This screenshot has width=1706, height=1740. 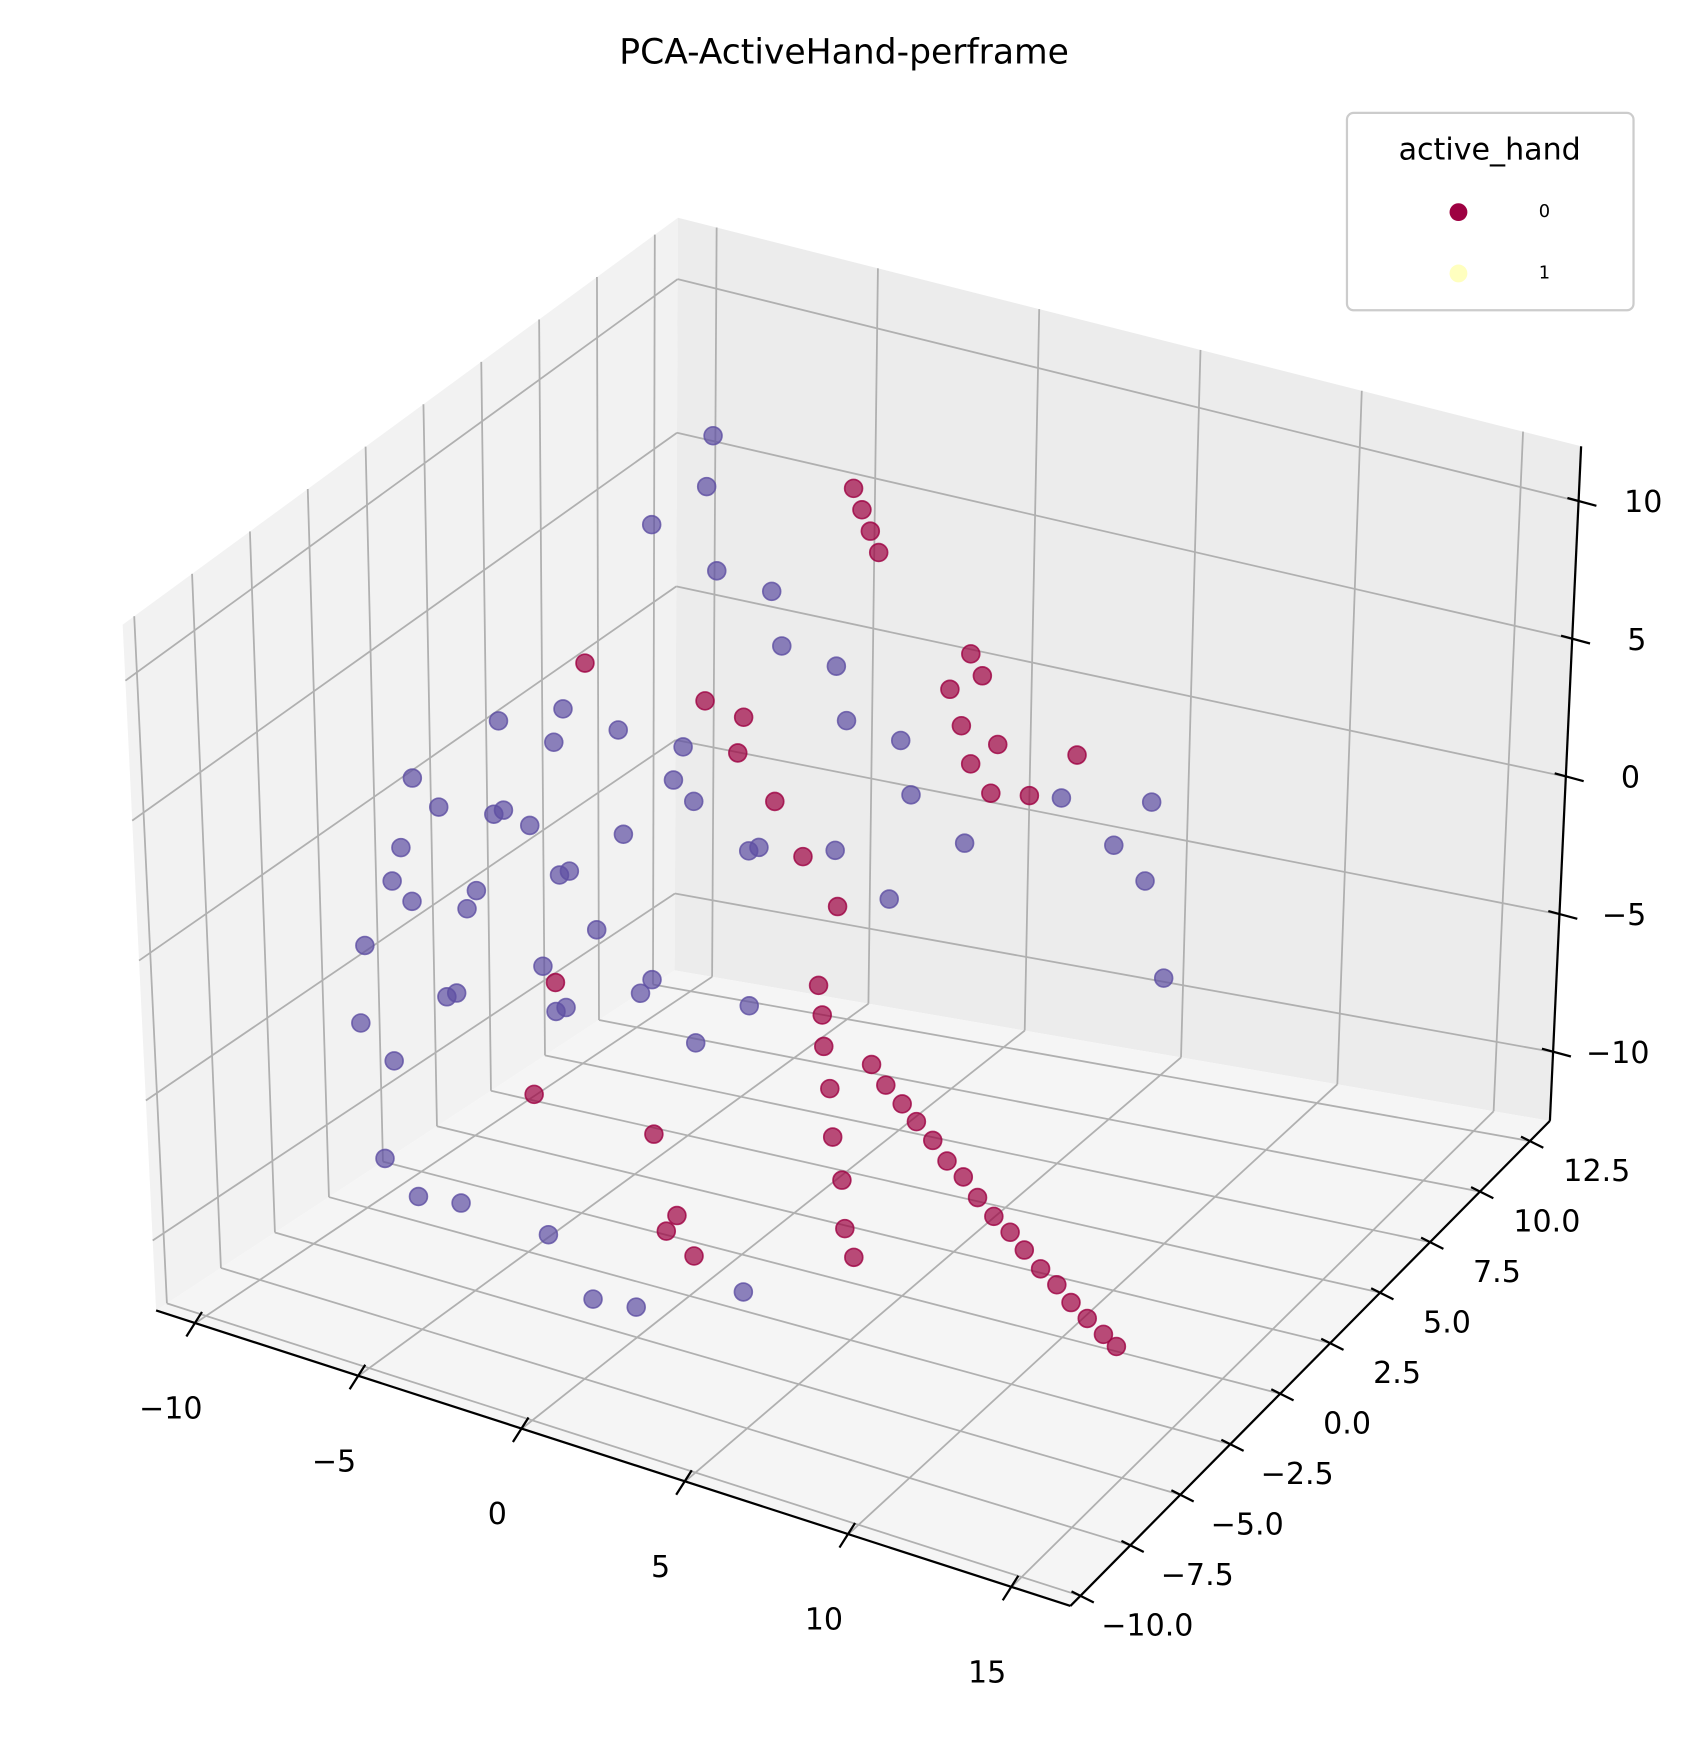 I want to click on tick-label: −10.0, so click(x=1147, y=1626).